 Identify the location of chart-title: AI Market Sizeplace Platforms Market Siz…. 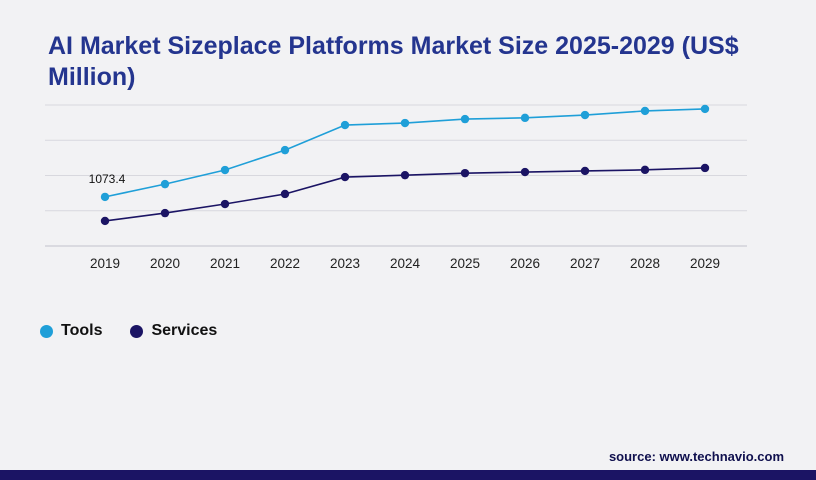
(393, 61).